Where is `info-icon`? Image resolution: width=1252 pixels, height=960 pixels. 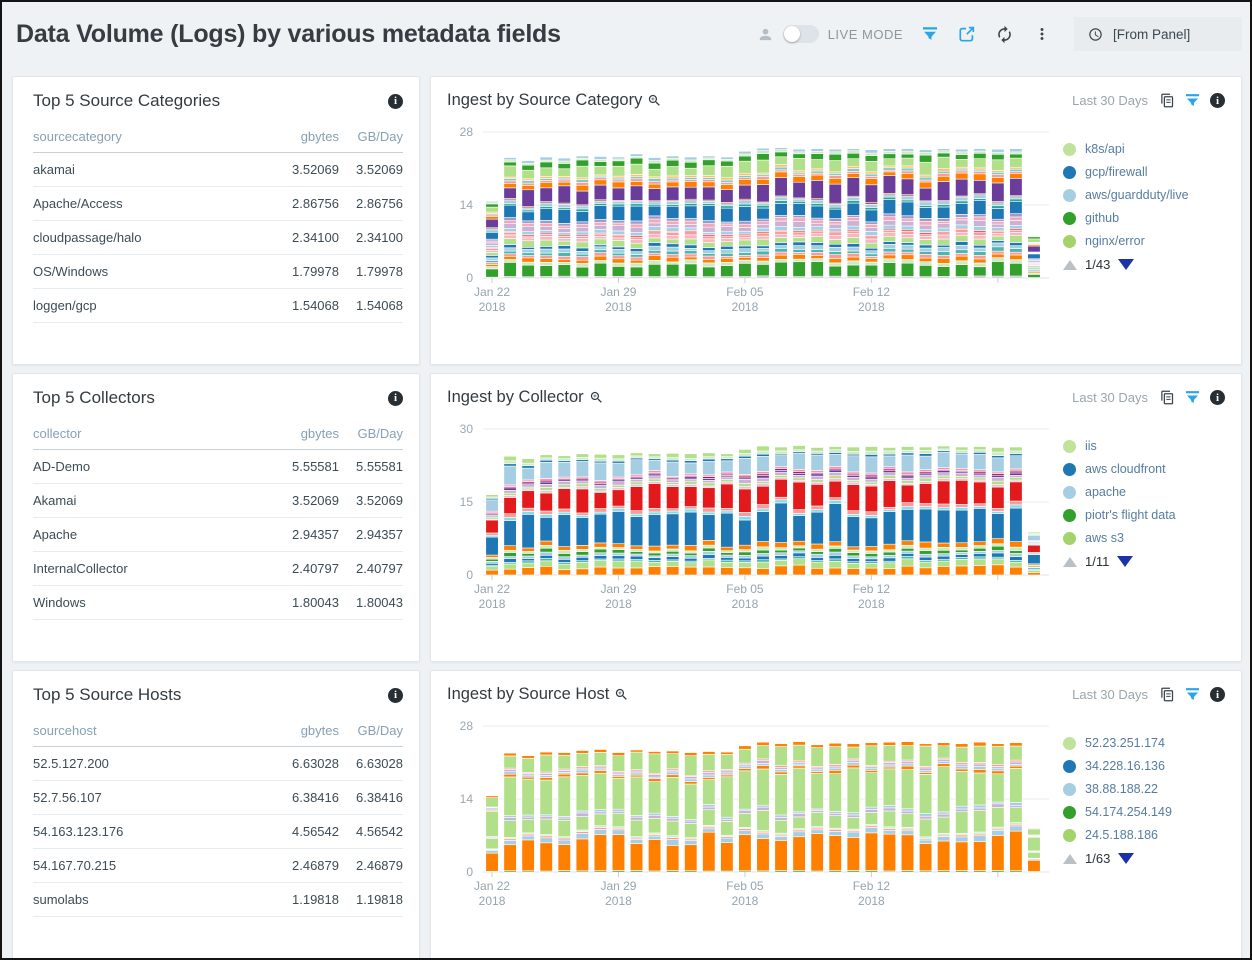 info-icon is located at coordinates (395, 101).